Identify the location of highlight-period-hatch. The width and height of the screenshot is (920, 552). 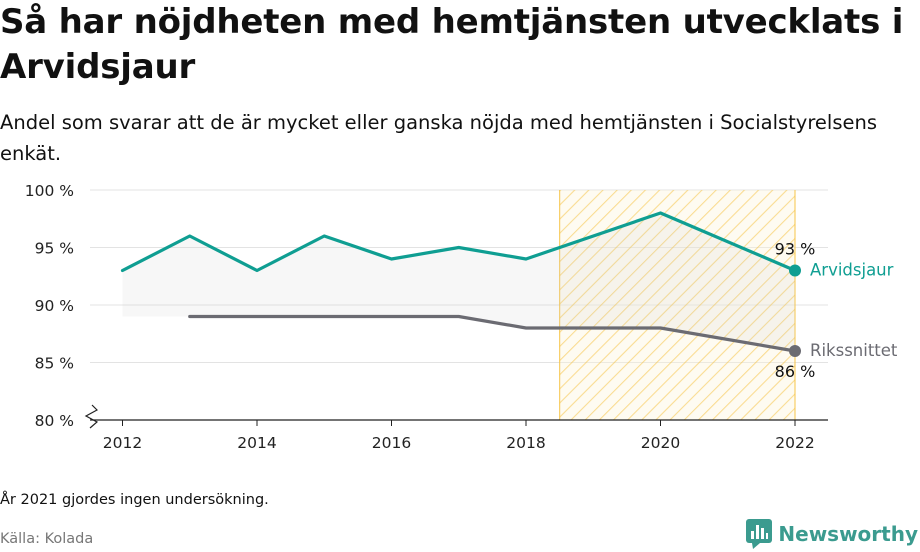
(677, 305).